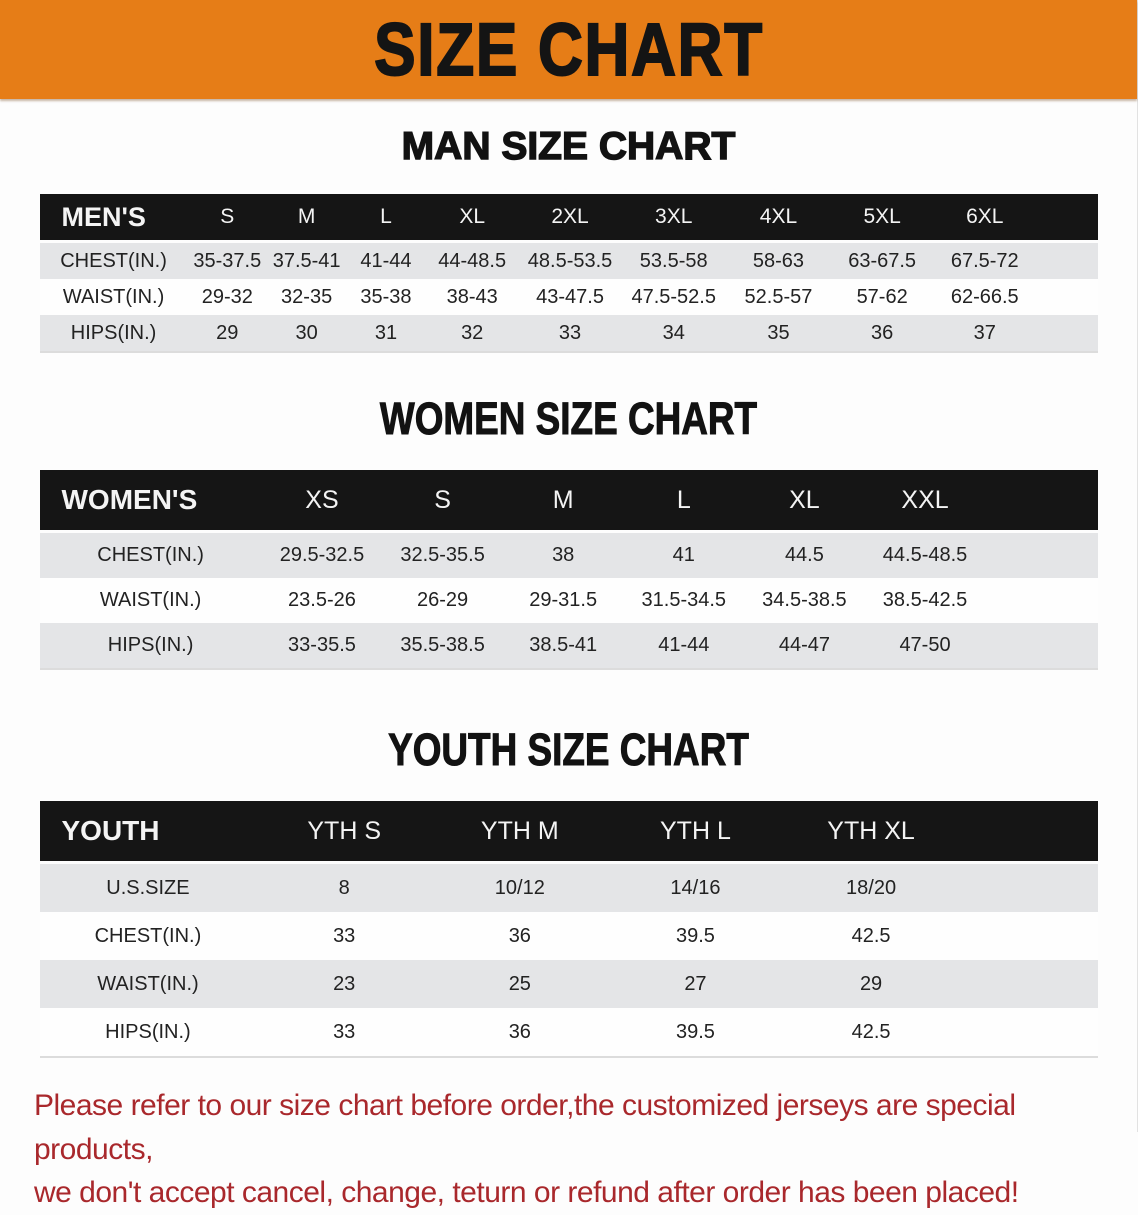  I want to click on size-value-cell: 31.5-34.5, so click(684, 600).